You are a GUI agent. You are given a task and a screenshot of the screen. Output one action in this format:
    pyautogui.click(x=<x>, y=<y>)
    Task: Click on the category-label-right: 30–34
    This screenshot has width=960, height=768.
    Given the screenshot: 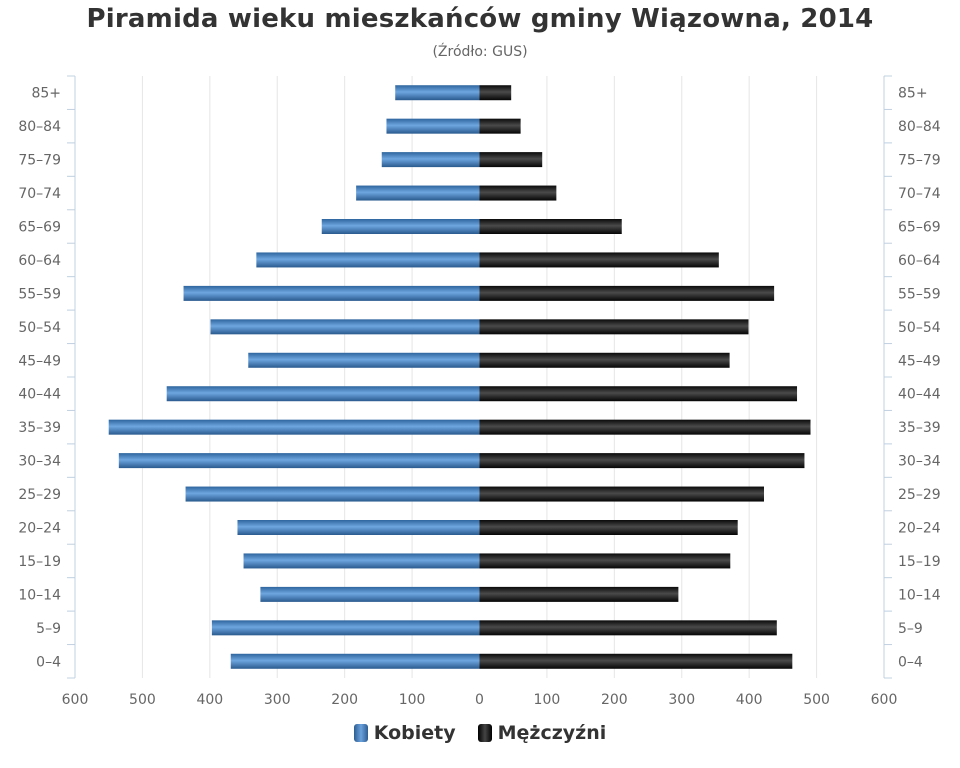 What is the action you would take?
    pyautogui.click(x=919, y=462)
    